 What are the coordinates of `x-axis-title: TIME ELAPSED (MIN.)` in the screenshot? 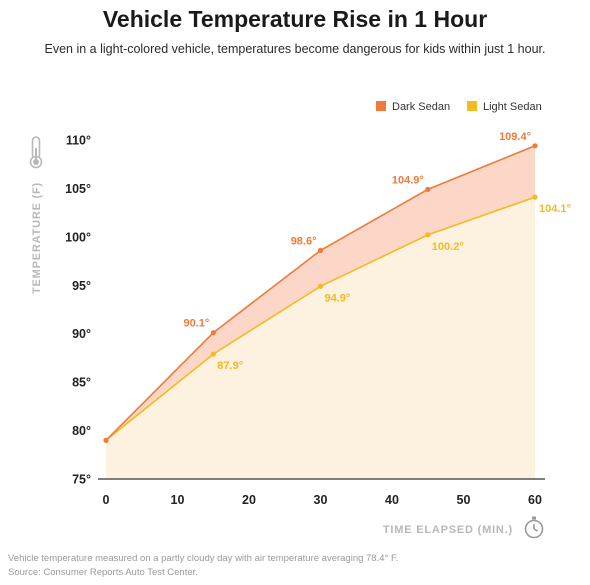 It's located at (448, 530).